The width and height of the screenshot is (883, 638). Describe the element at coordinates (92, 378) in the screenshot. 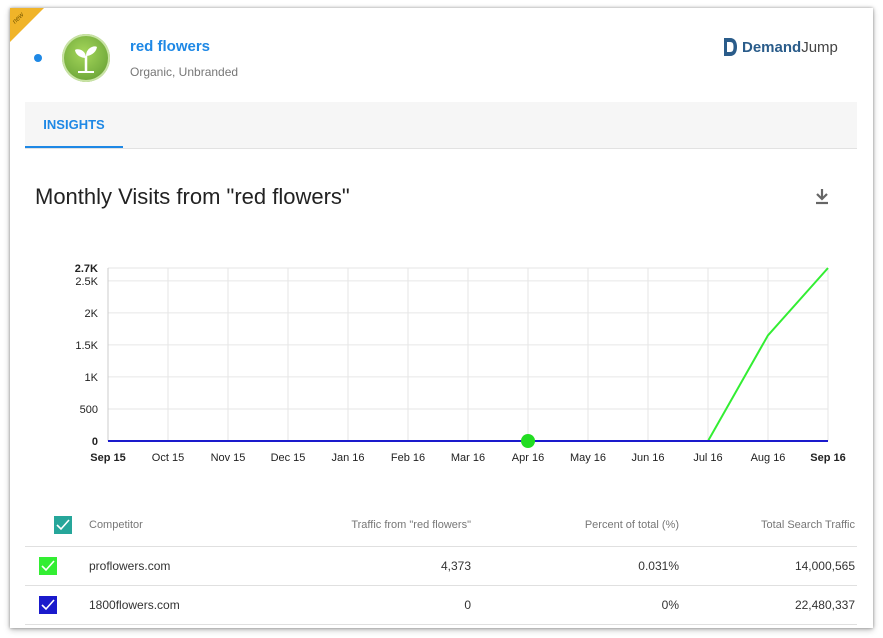

I see `y-tick-label: 1K` at that location.